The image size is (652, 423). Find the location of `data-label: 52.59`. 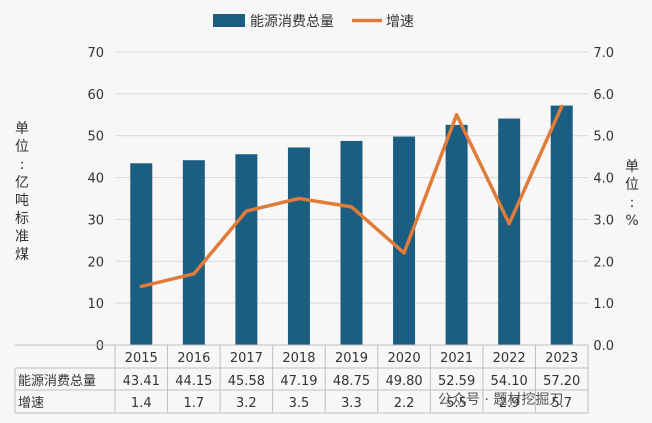

data-label: 52.59 is located at coordinates (456, 381).